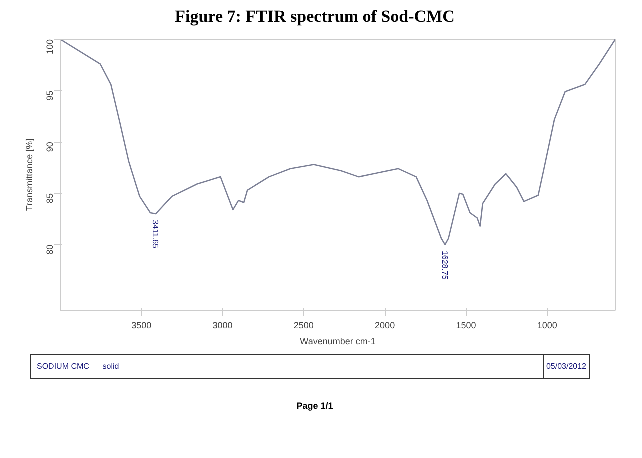 The width and height of the screenshot is (642, 458). What do you see at coordinates (304, 325) in the screenshot?
I see `x-tick-label: 2500` at bounding box center [304, 325].